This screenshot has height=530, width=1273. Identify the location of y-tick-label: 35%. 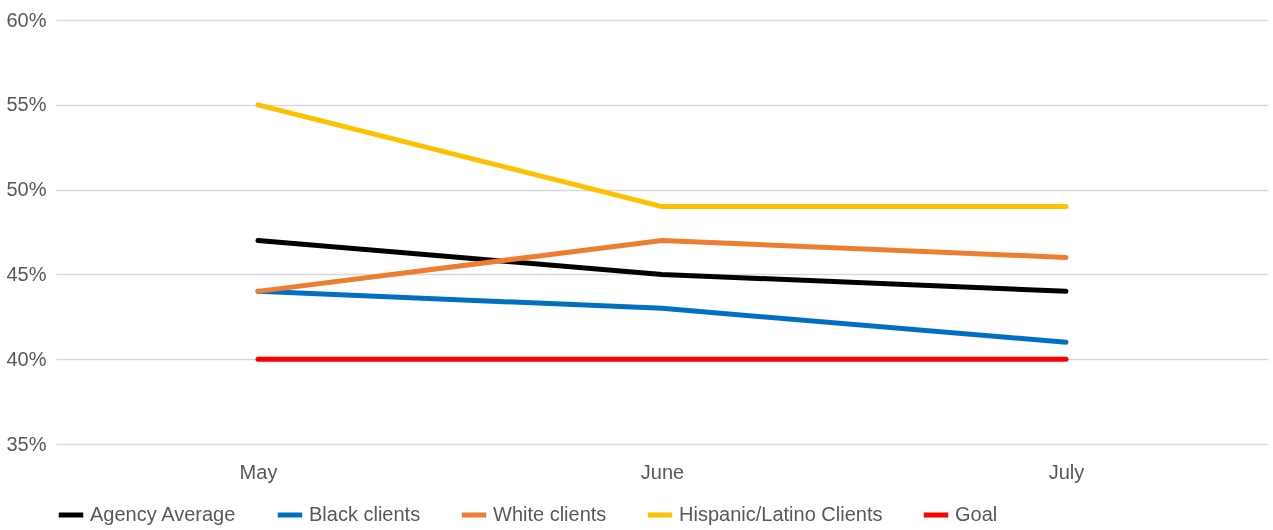
(26, 443).